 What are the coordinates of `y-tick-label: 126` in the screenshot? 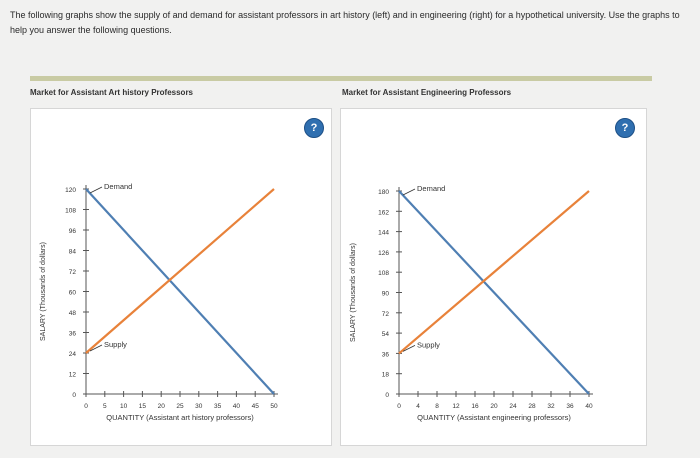 It's located at (383, 253).